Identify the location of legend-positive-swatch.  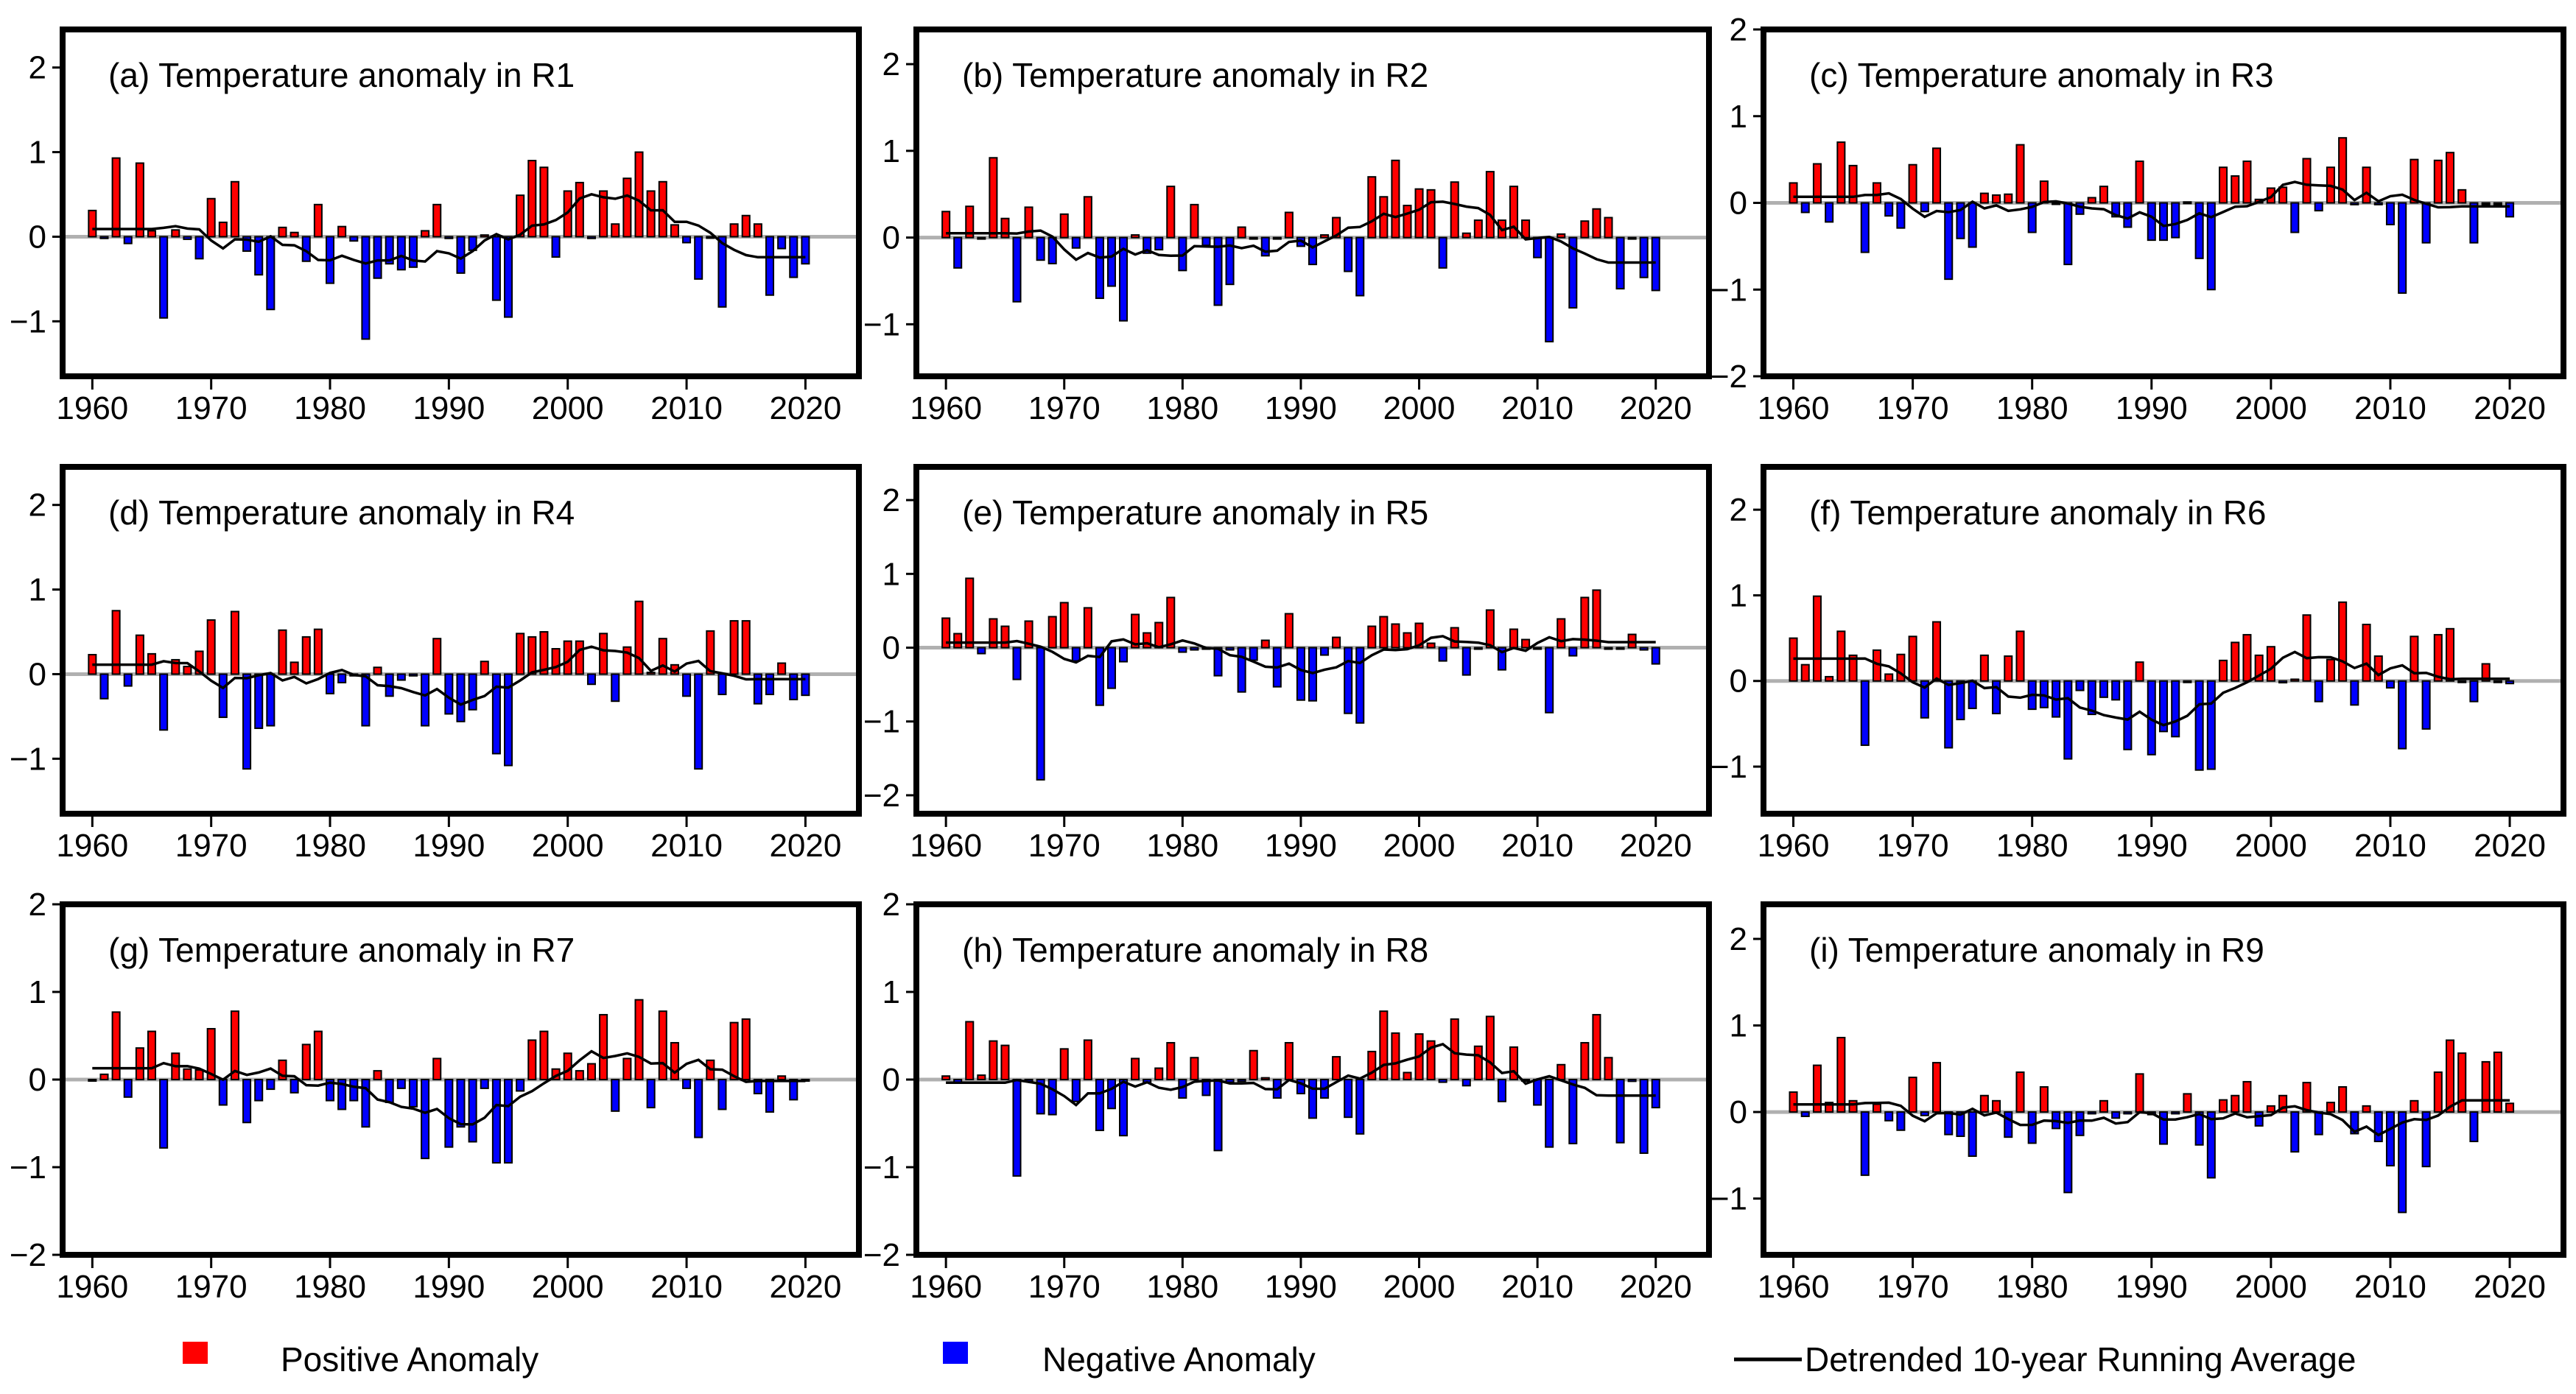
(196, 1353).